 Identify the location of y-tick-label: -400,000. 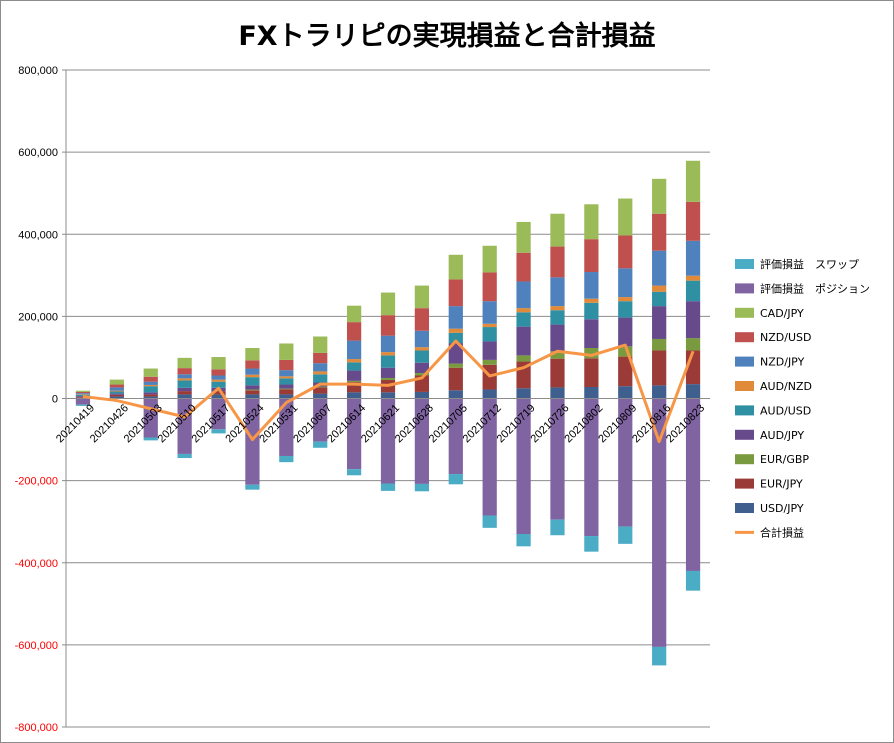
(36, 564).